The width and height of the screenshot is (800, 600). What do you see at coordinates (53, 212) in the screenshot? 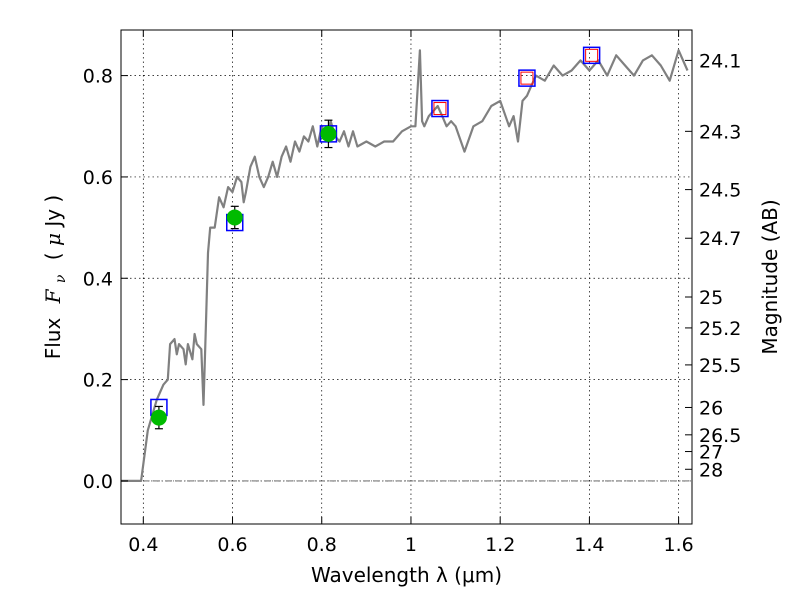
I see `y-axis-label-unit-rest: Jy )` at bounding box center [53, 212].